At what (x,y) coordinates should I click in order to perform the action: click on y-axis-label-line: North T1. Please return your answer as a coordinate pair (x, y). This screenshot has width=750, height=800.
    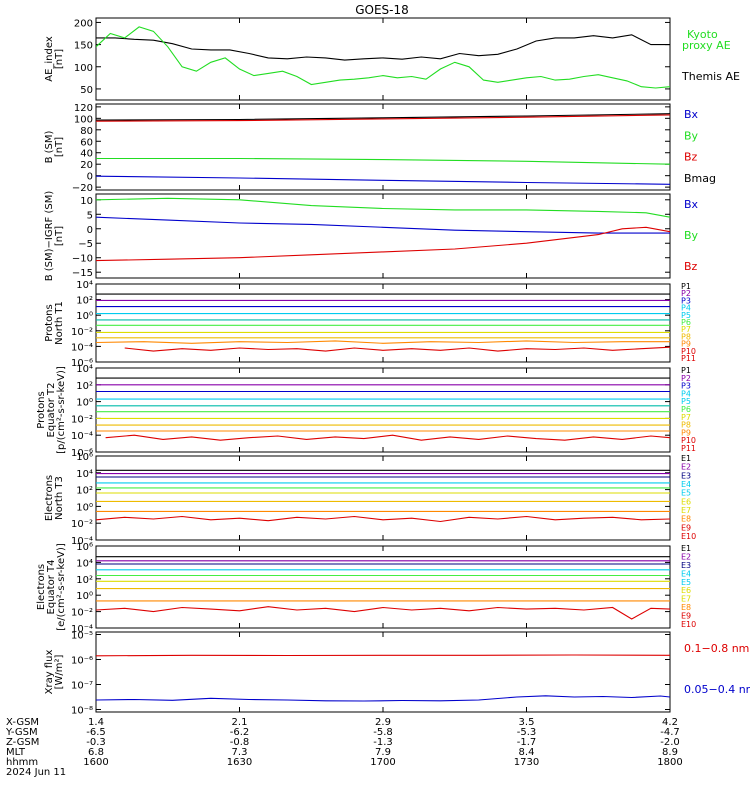
    Looking at the image, I should click on (59, 323).